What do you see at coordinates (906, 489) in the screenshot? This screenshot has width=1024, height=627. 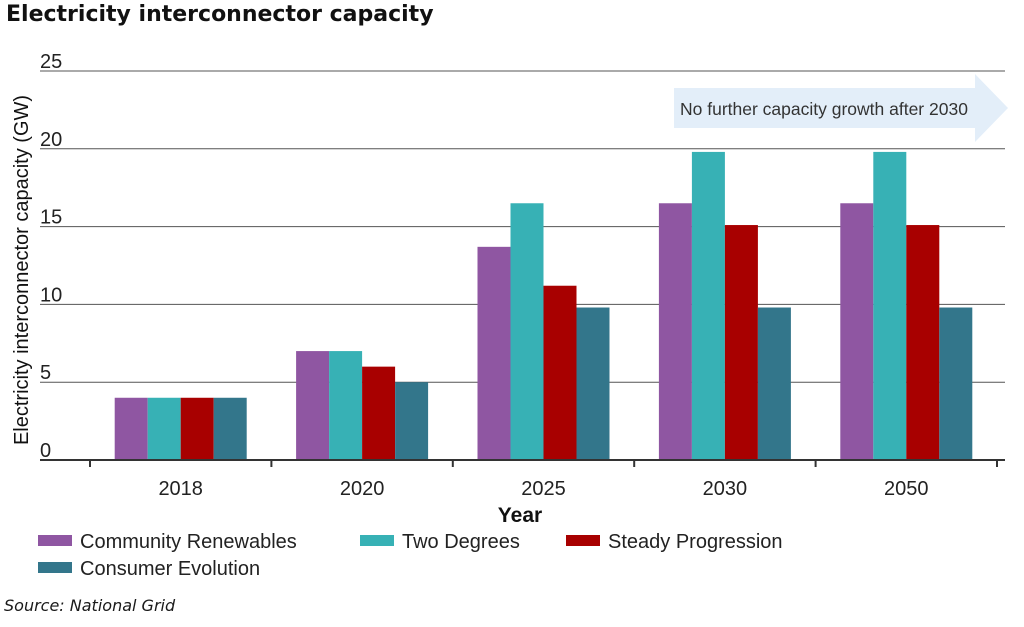 I see `x-tick-label: 2050` at bounding box center [906, 489].